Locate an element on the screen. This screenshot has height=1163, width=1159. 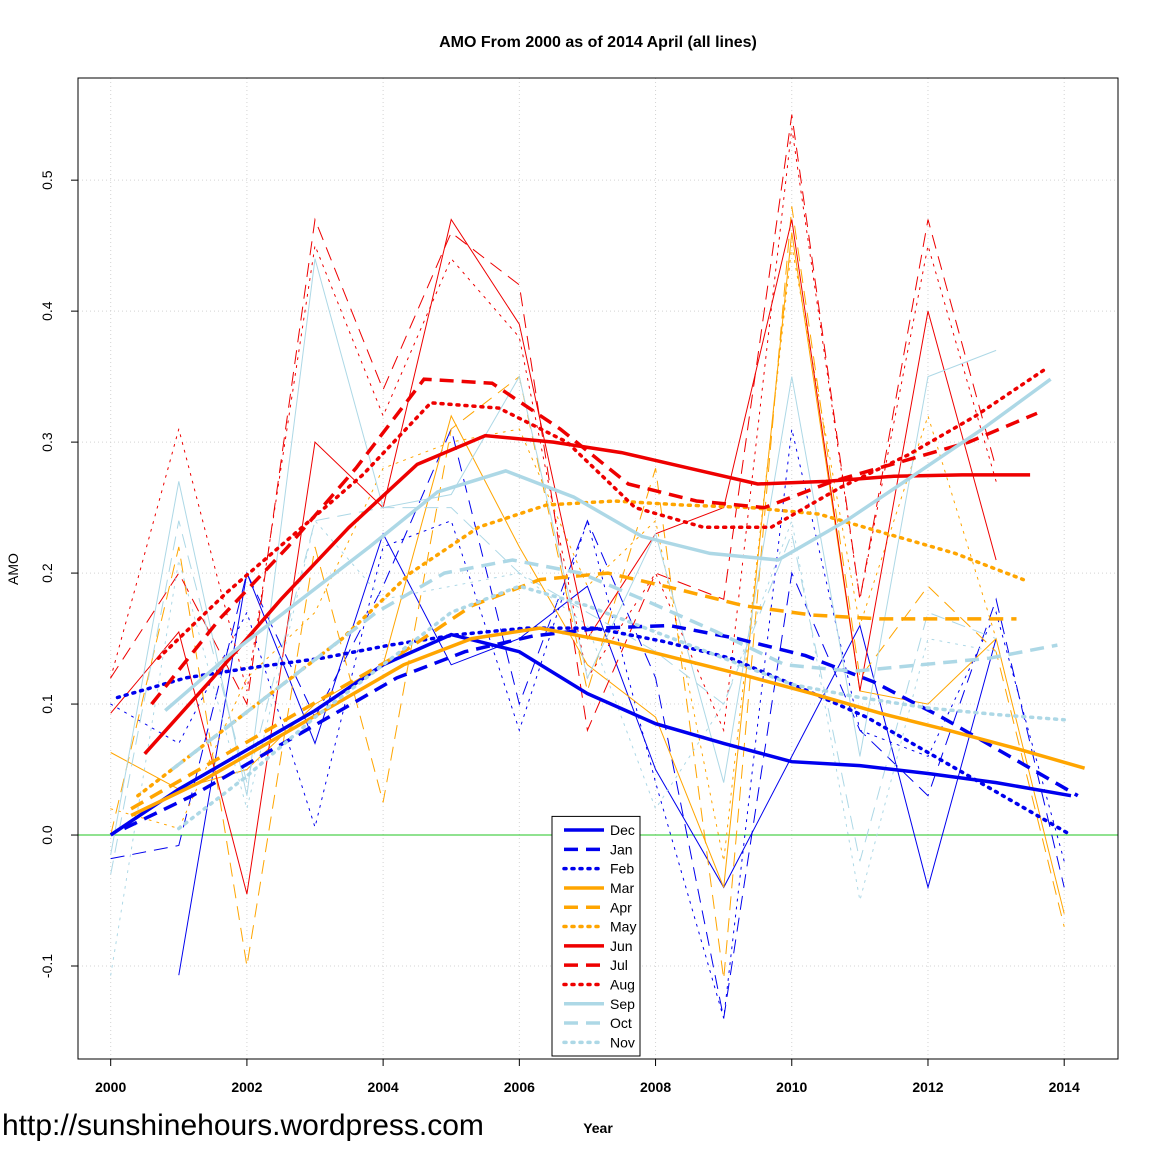
legend-label: Mar is located at coordinates (622, 888).